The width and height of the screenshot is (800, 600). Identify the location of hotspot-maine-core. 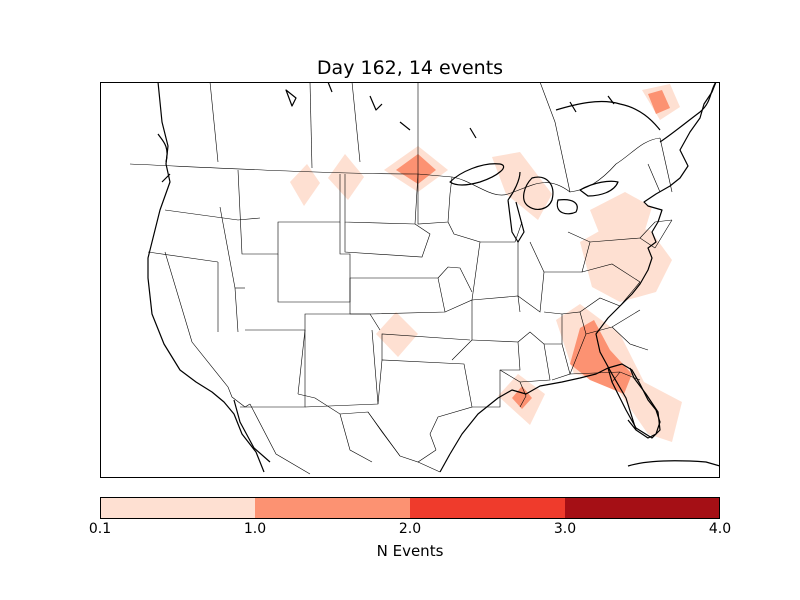
(659, 102).